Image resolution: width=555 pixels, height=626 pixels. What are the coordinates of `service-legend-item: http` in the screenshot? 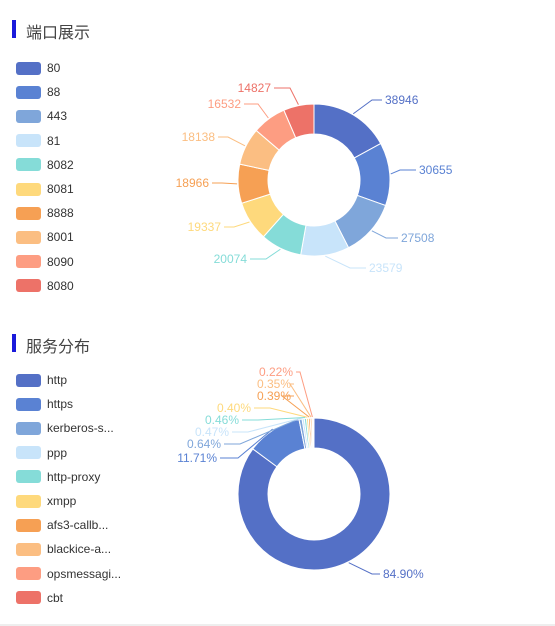 It's located at (68, 380).